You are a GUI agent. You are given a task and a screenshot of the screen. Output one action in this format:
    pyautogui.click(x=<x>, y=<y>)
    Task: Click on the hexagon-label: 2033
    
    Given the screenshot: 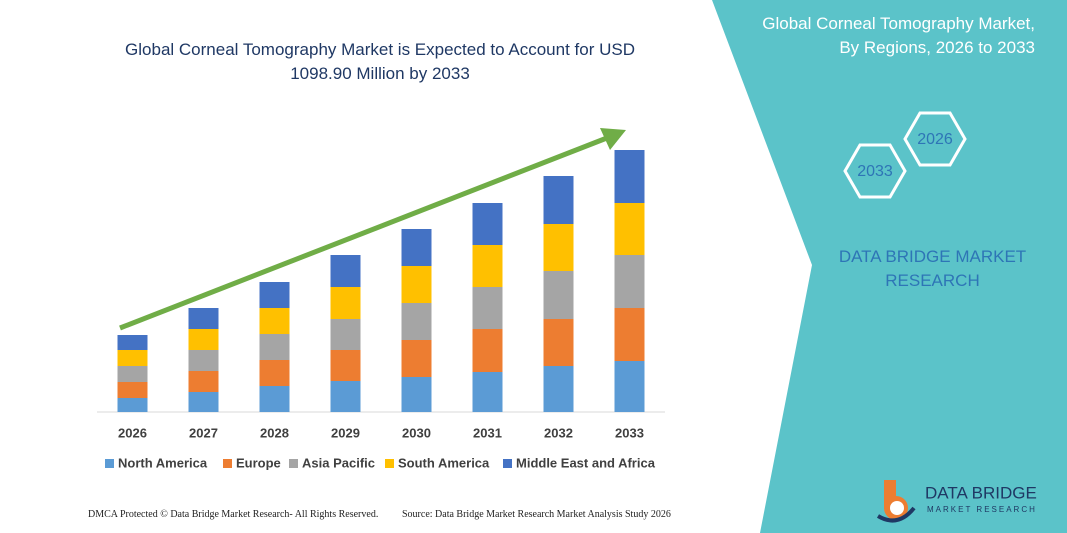 What is the action you would take?
    pyautogui.click(x=875, y=171)
    